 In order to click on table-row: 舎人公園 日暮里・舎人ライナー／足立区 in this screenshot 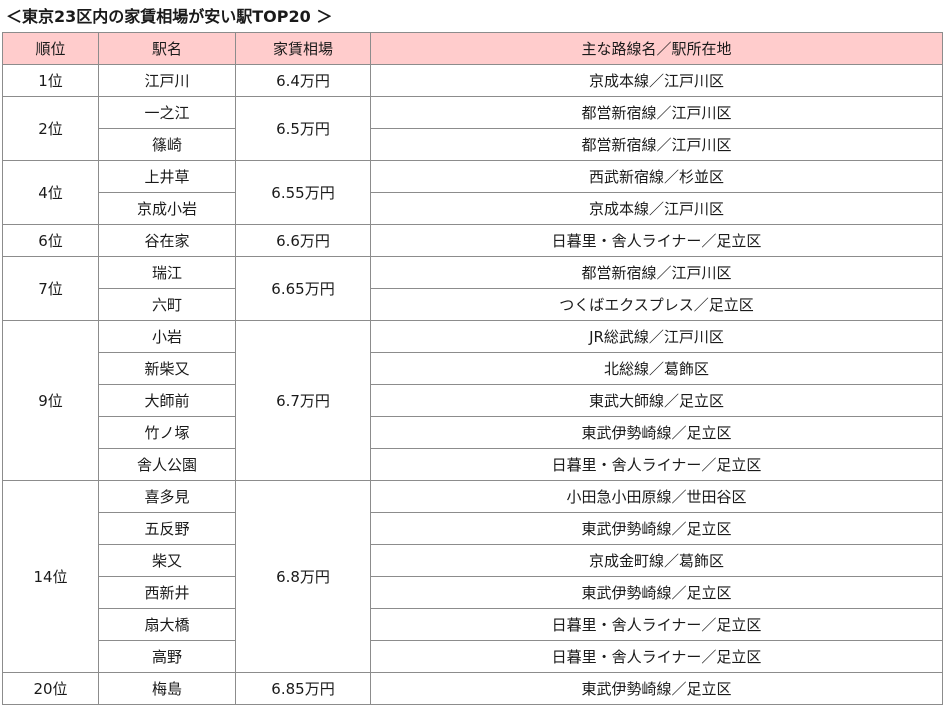, I will do `click(473, 464)`.